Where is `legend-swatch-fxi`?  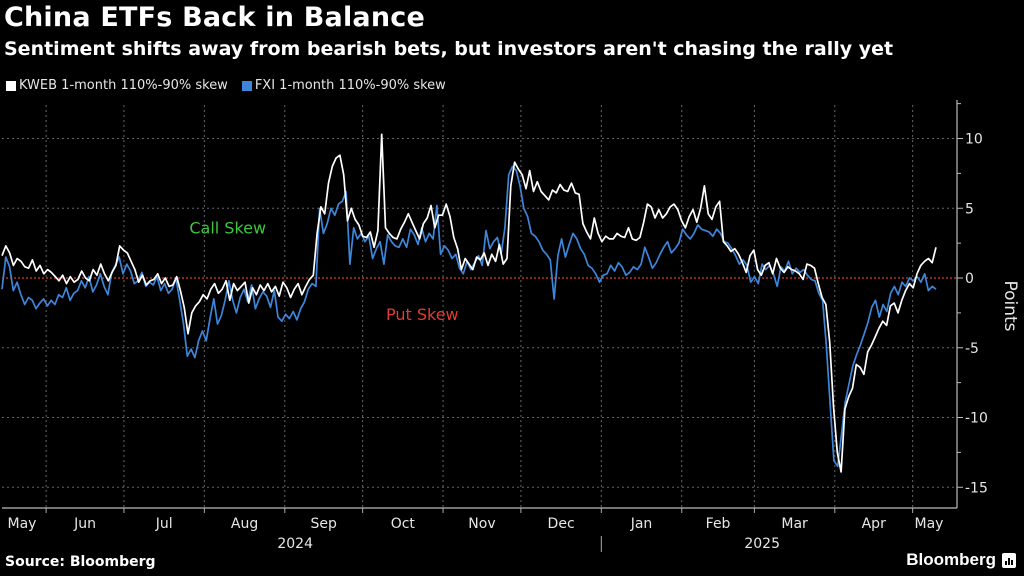 legend-swatch-fxi is located at coordinates (246, 85).